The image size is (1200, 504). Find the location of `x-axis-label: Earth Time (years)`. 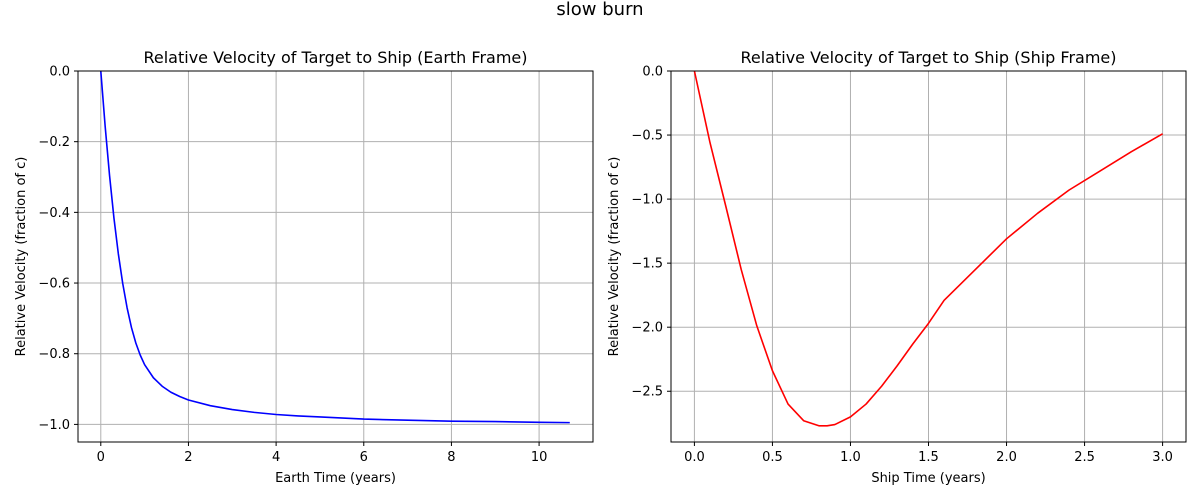

x-axis-label: Earth Time (years) is located at coordinates (335, 478).